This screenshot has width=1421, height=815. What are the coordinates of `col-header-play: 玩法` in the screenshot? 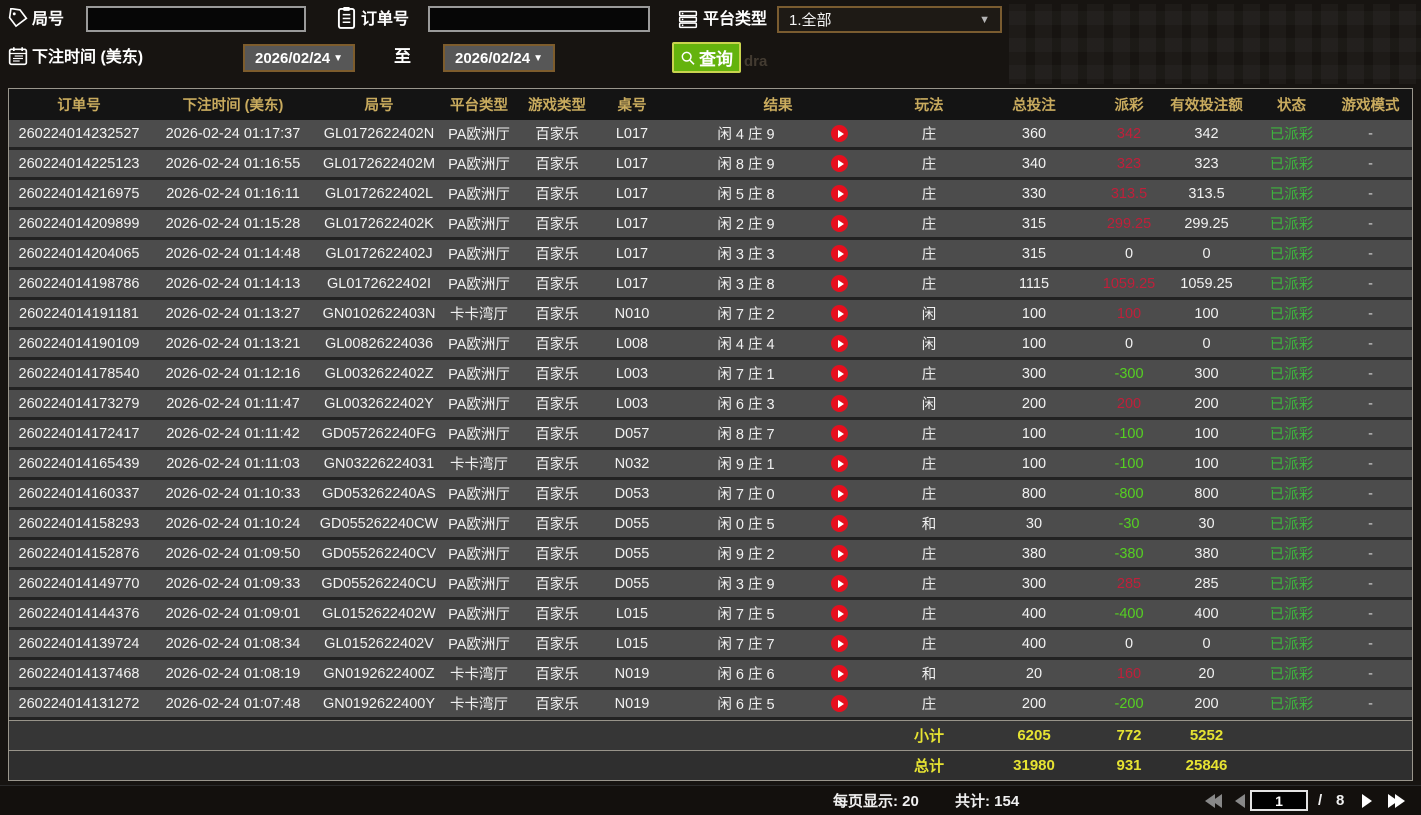 It's located at (929, 106).